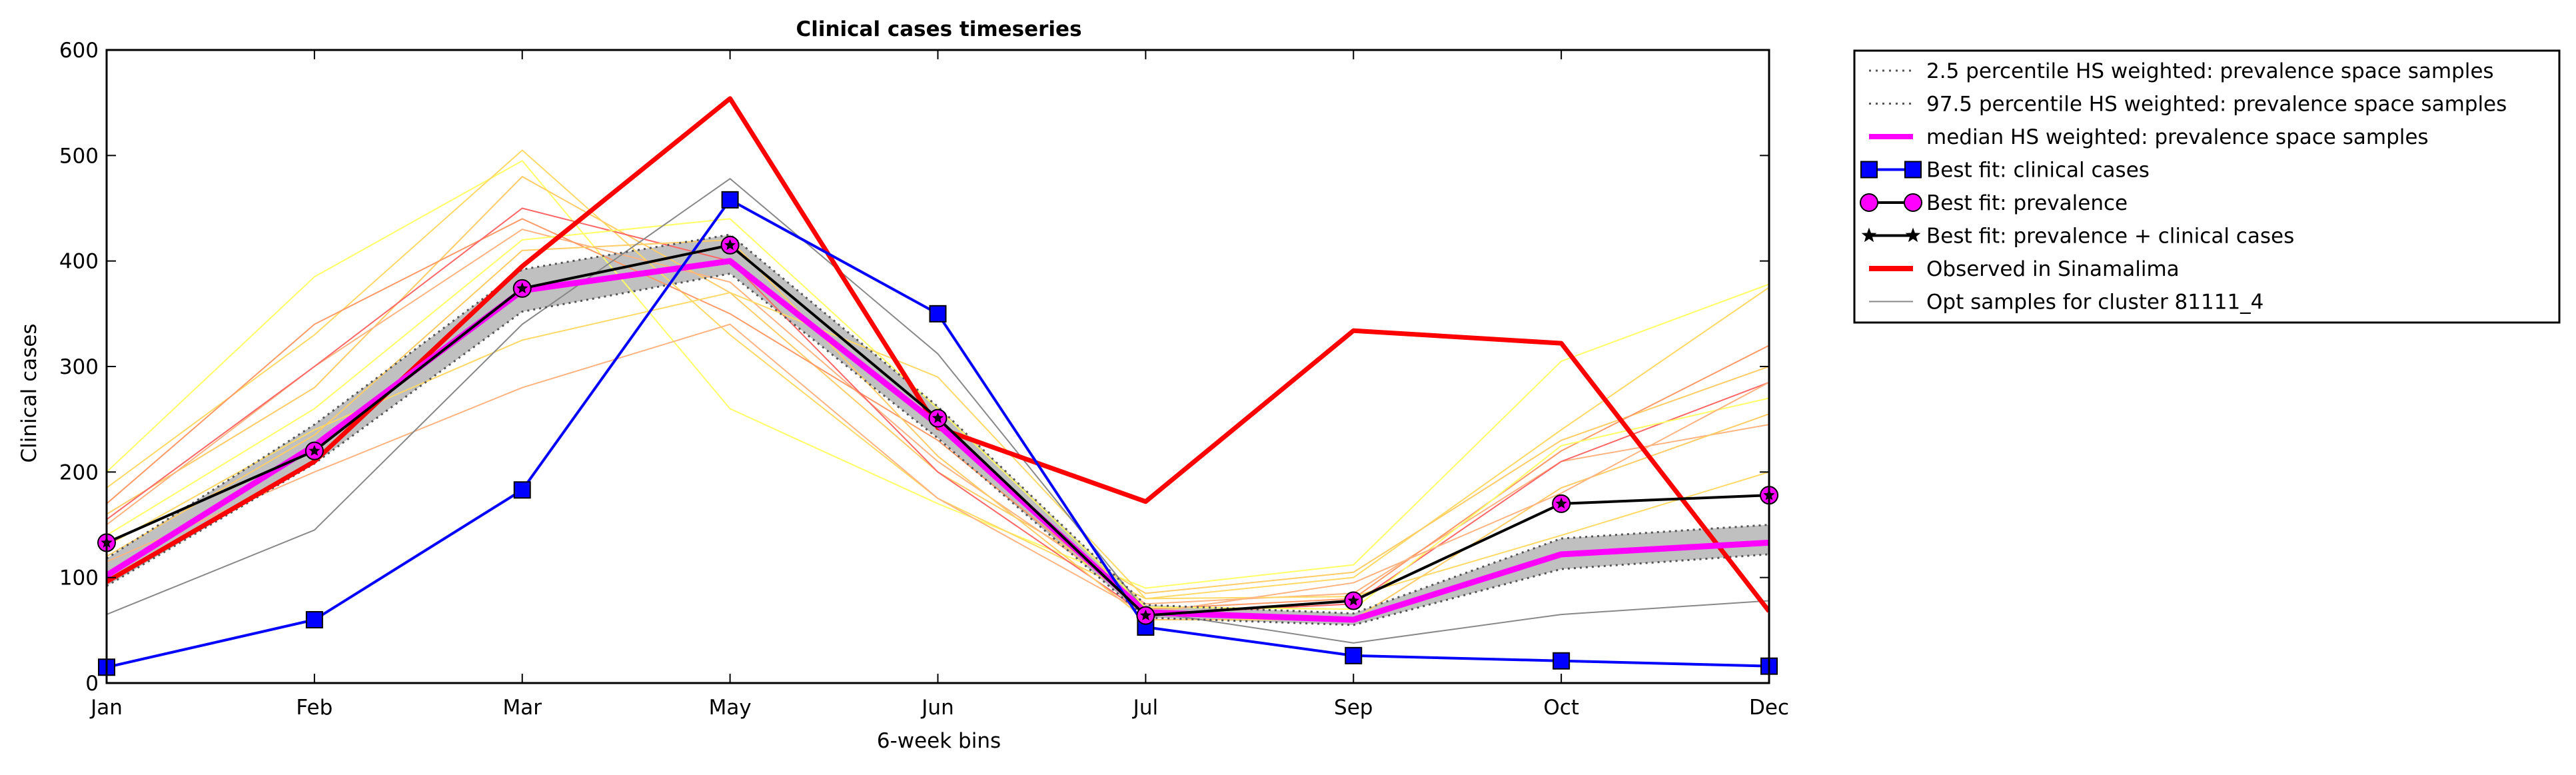  What do you see at coordinates (2038, 171) in the screenshot?
I see `legend-label: Best fit: clinical cases` at bounding box center [2038, 171].